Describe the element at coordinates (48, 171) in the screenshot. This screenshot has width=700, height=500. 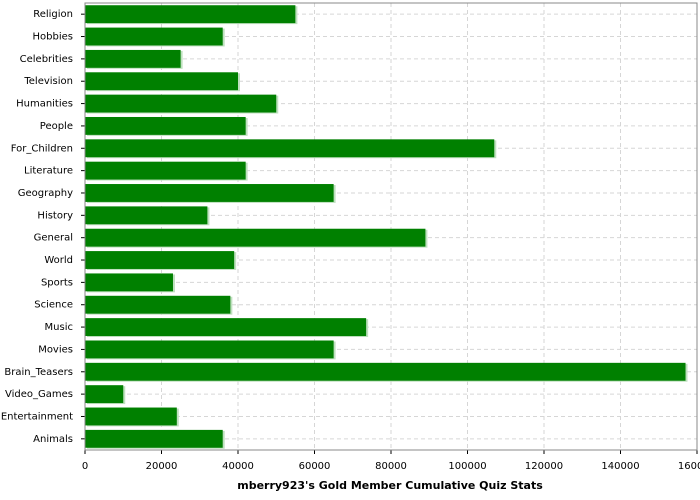
I see `y-tick-label: Literature` at that location.